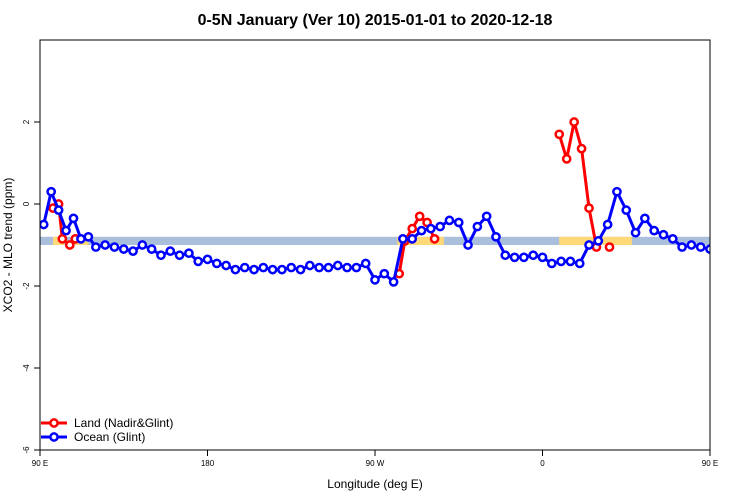  What do you see at coordinates (54, 423) in the screenshot?
I see `legend-land-marker` at bounding box center [54, 423].